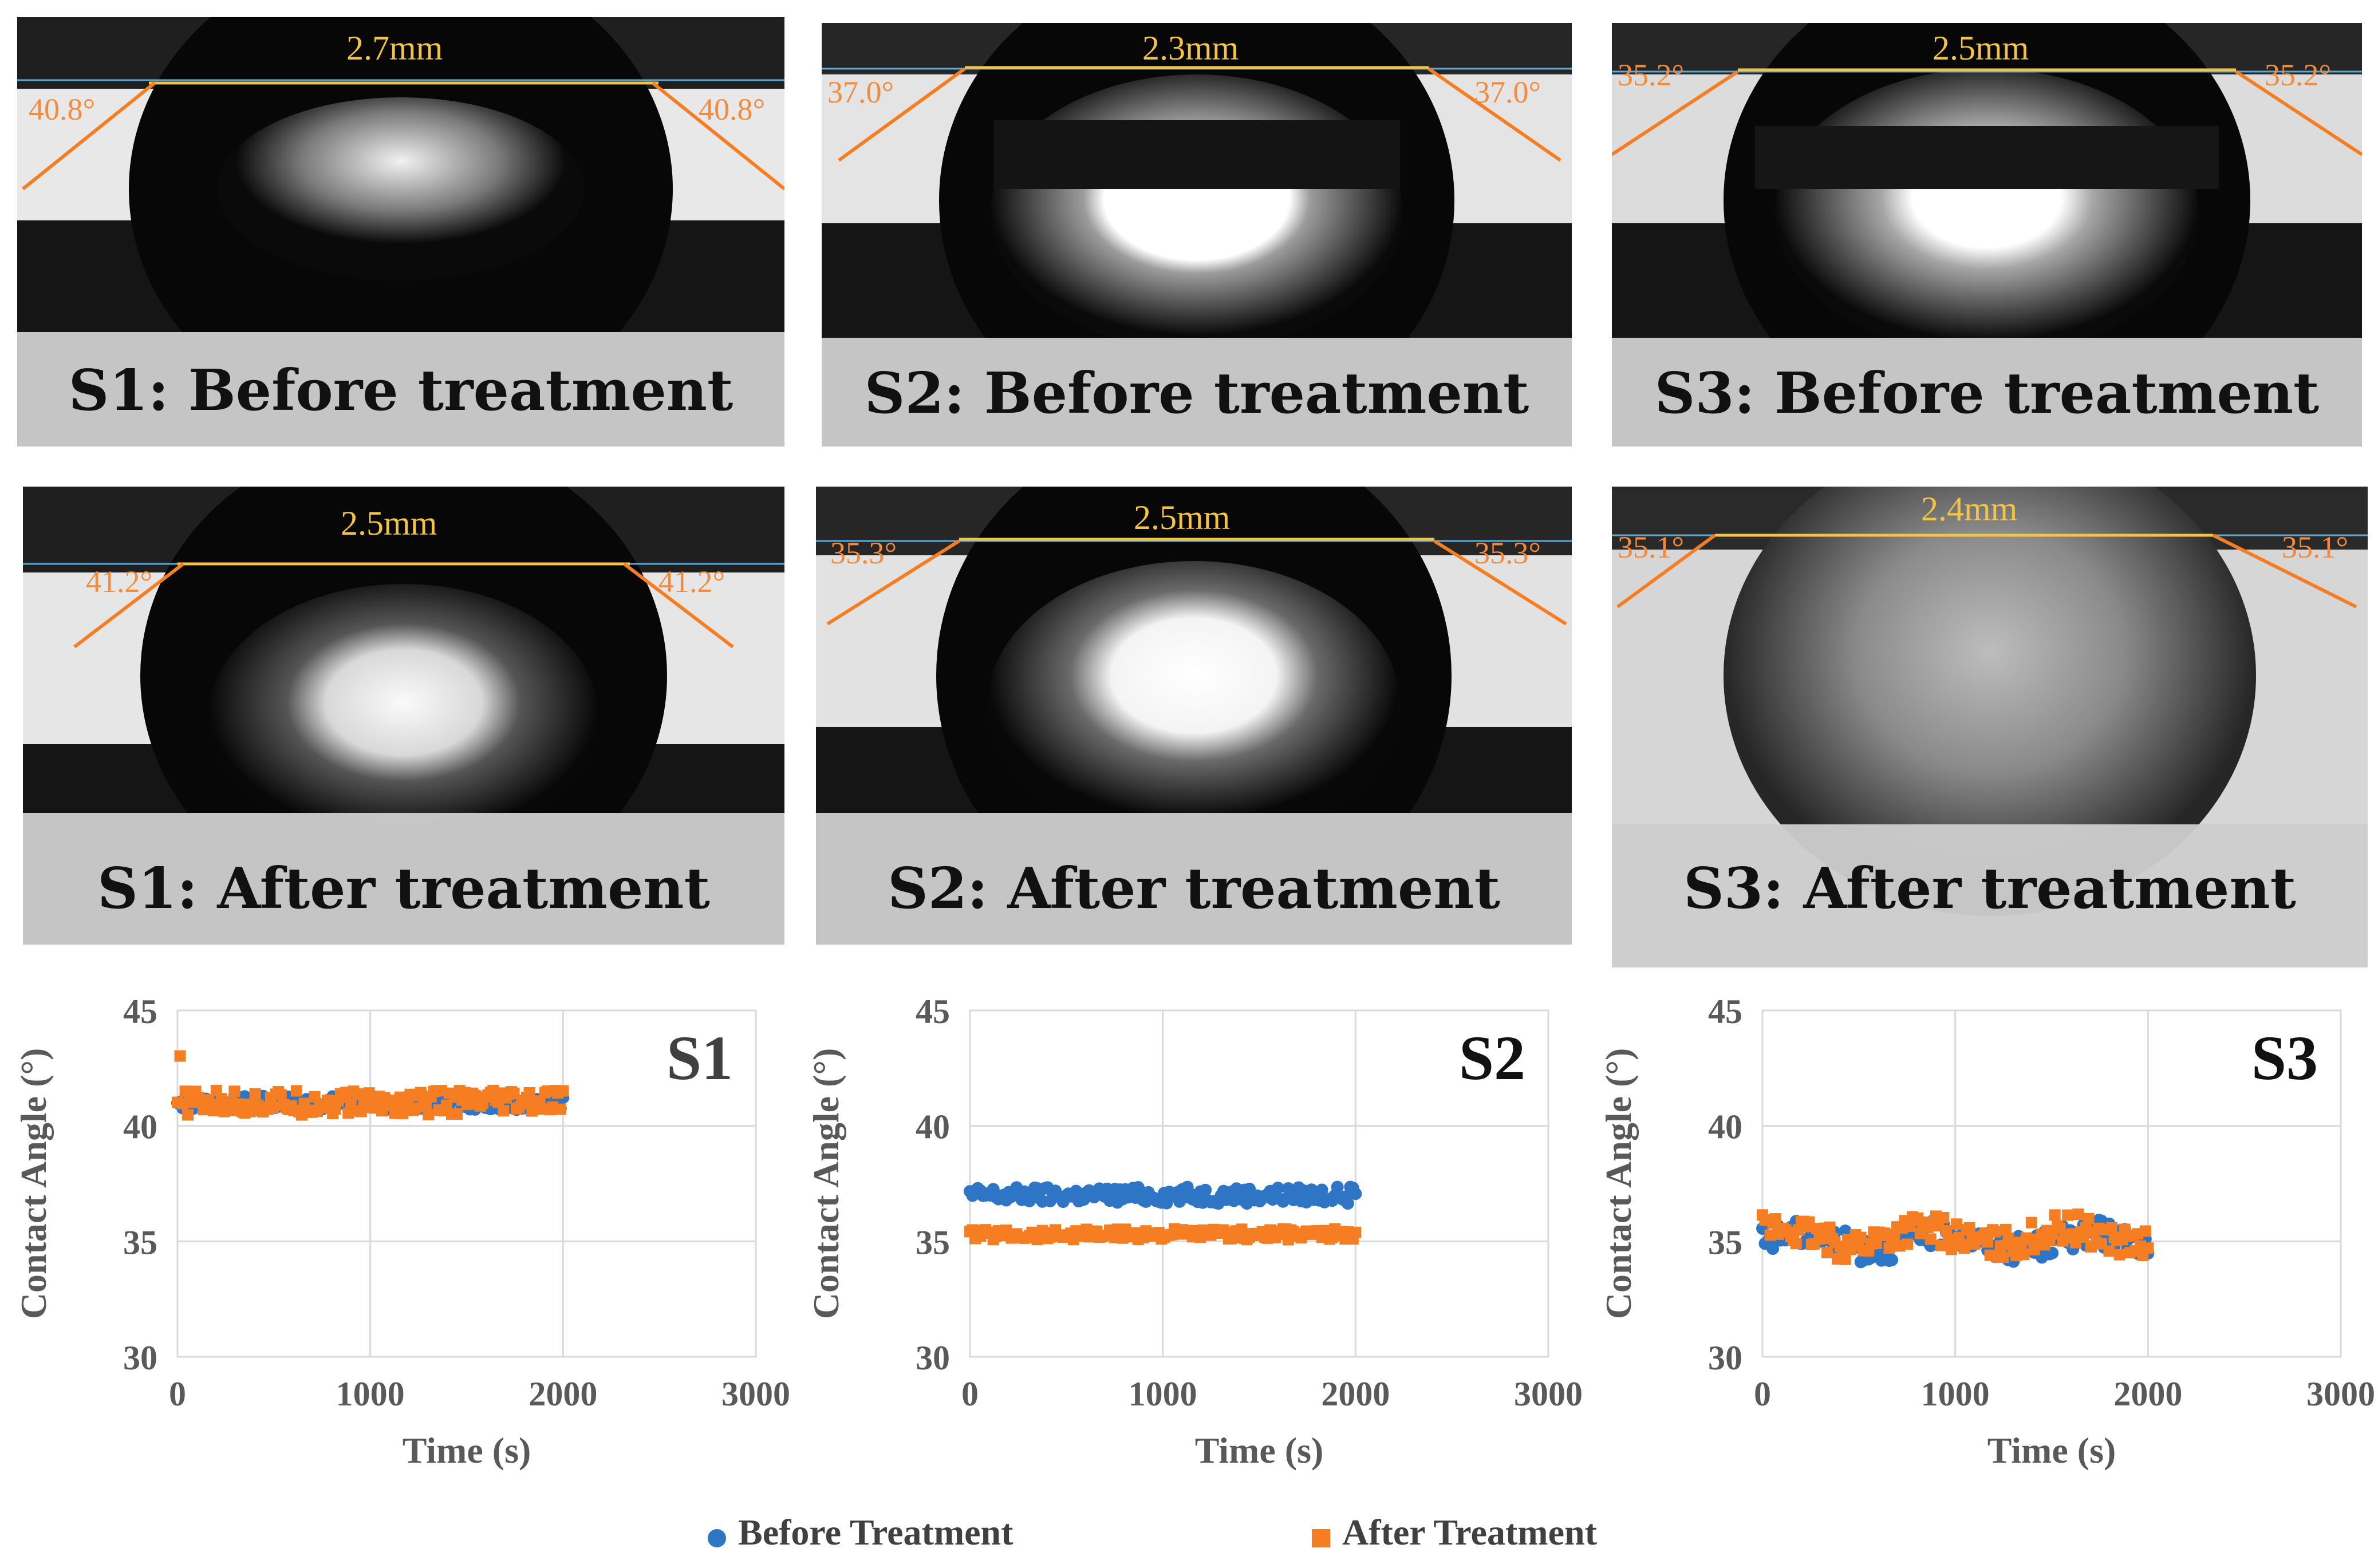 This screenshot has height=1568, width=2378. What do you see at coordinates (1651, 75) in the screenshot?
I see `left-angle-label: 35.2°` at bounding box center [1651, 75].